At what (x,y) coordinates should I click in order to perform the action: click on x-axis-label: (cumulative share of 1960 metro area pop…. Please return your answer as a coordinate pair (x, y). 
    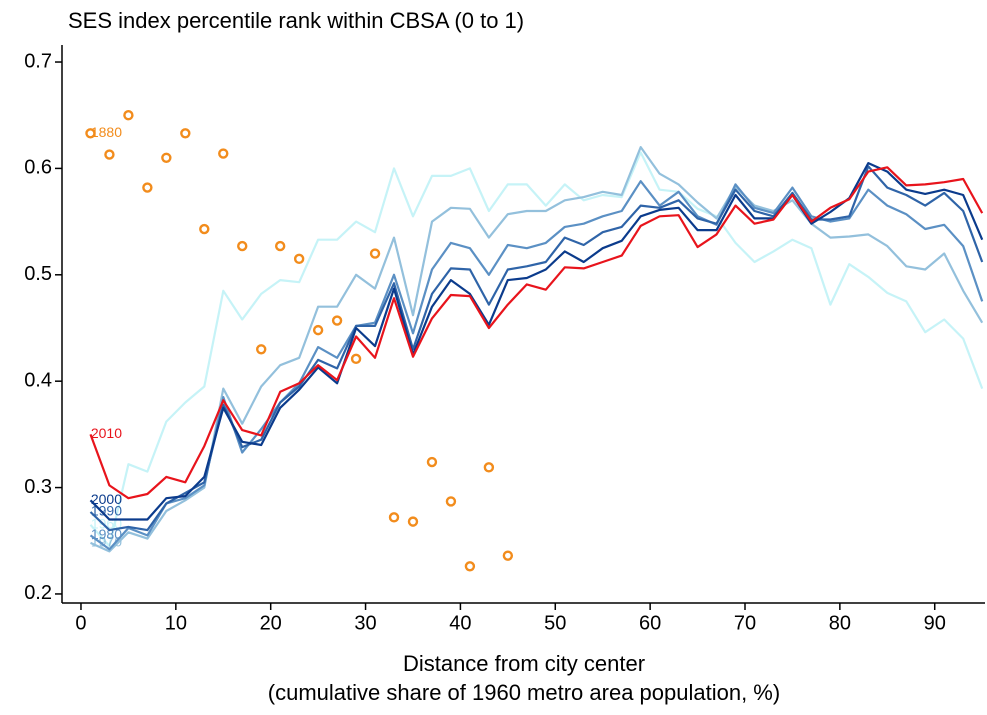
    Looking at the image, I should click on (524, 692).